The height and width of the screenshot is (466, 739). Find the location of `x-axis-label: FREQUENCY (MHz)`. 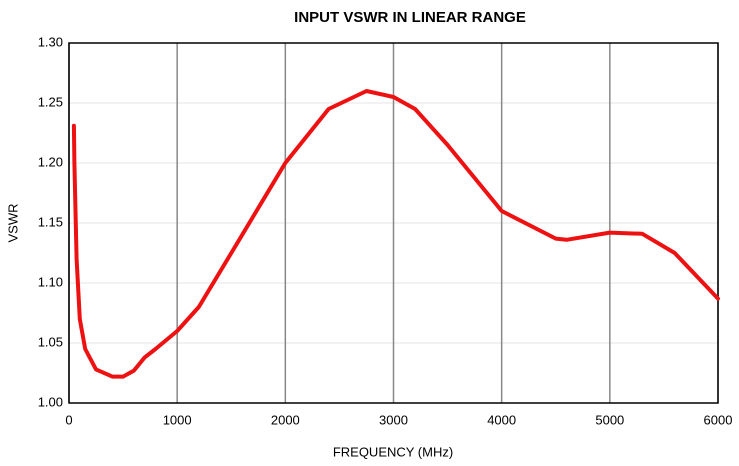

x-axis-label: FREQUENCY (MHz) is located at coordinates (393, 451).